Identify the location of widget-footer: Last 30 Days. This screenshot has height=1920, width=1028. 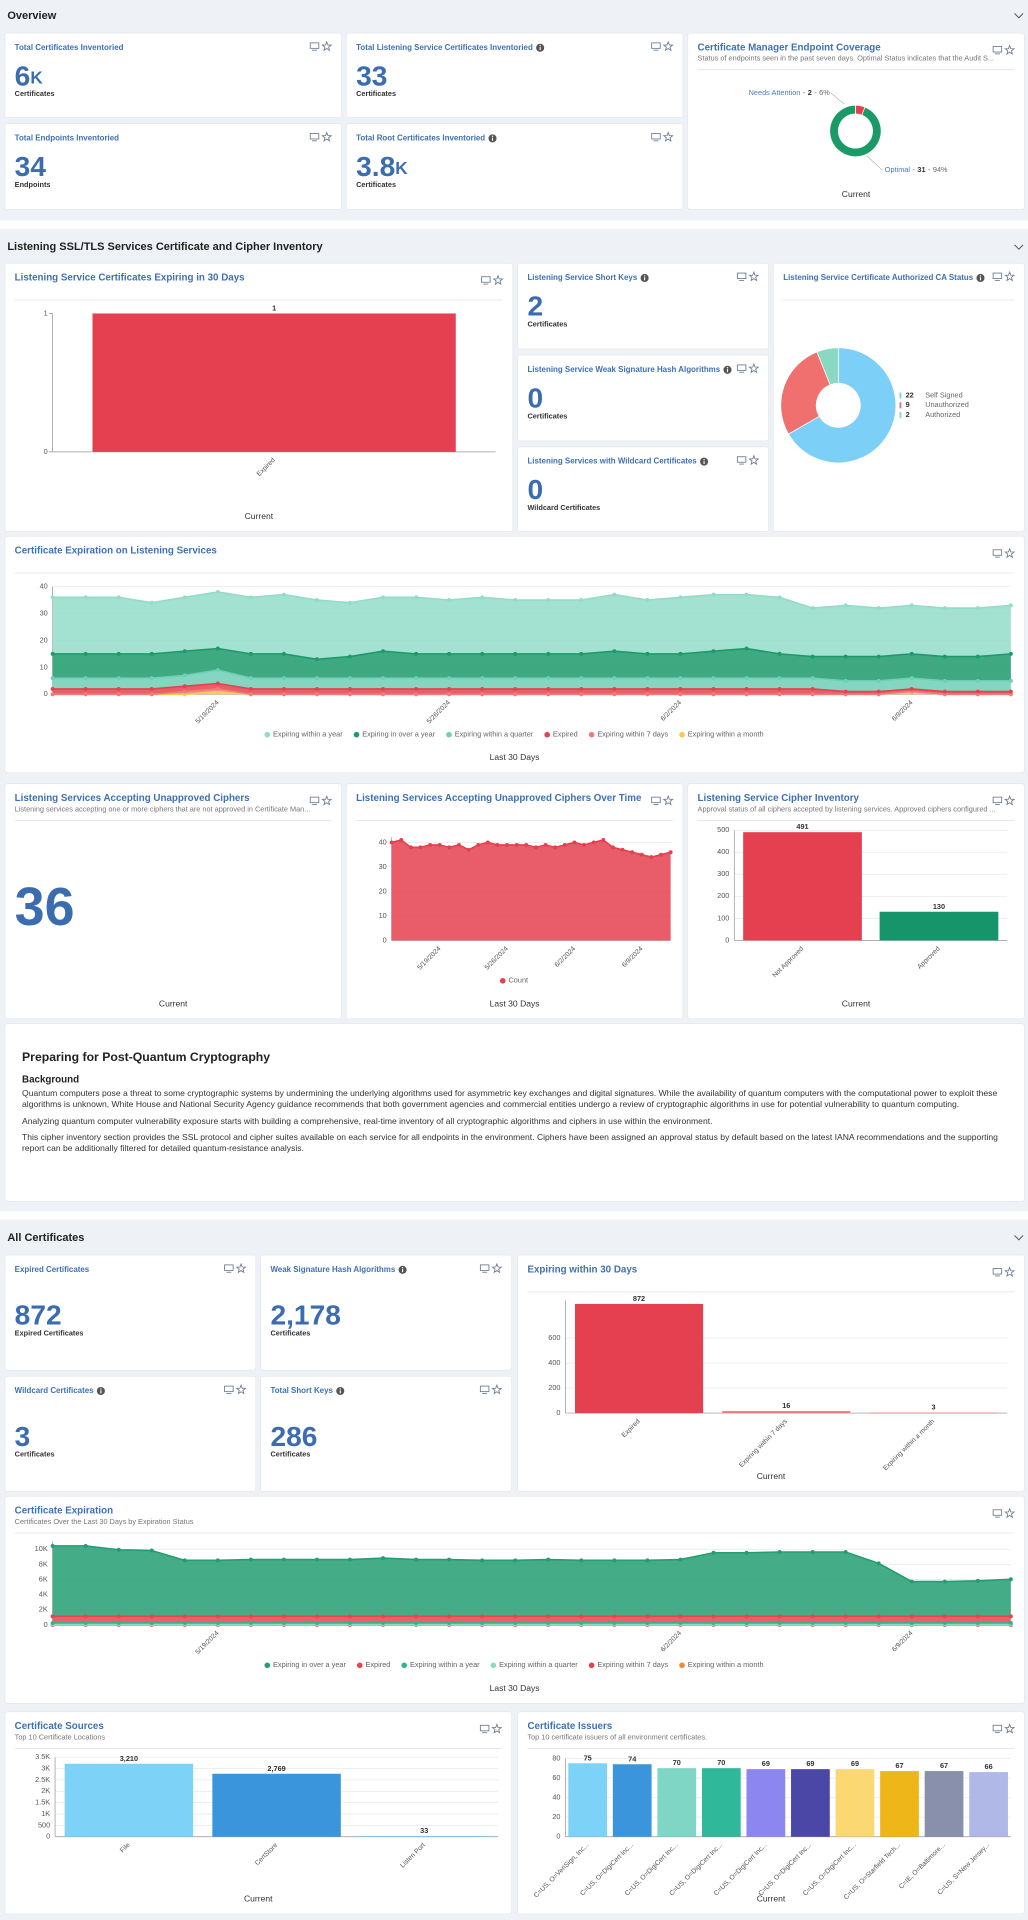
(515, 1688).